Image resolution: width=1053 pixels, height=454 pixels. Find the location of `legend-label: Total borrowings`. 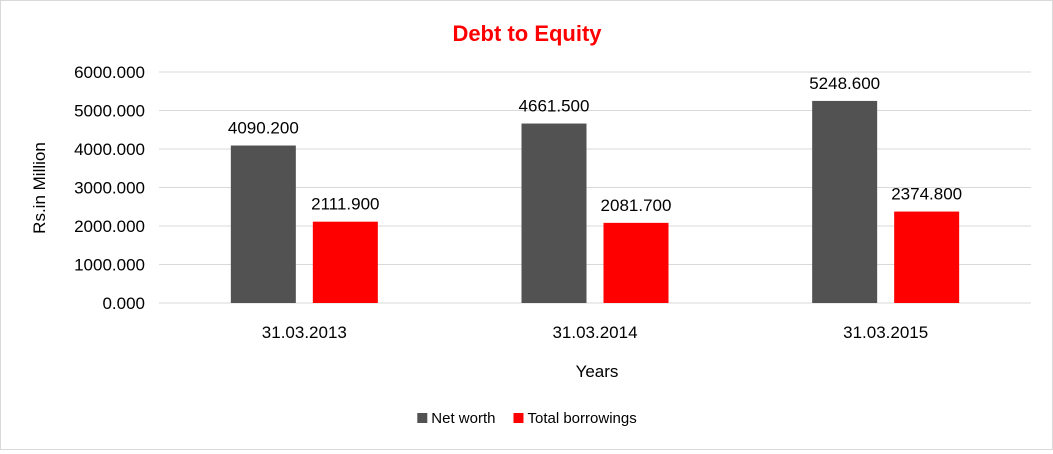

legend-label: Total borrowings is located at coordinates (581, 418).